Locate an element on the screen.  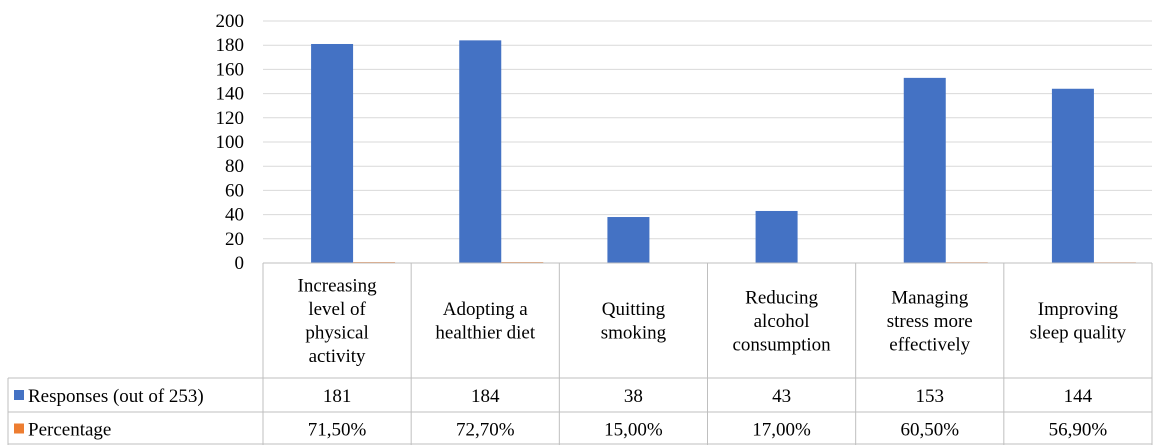
category-label: Quitting smoking is located at coordinates (634, 321).